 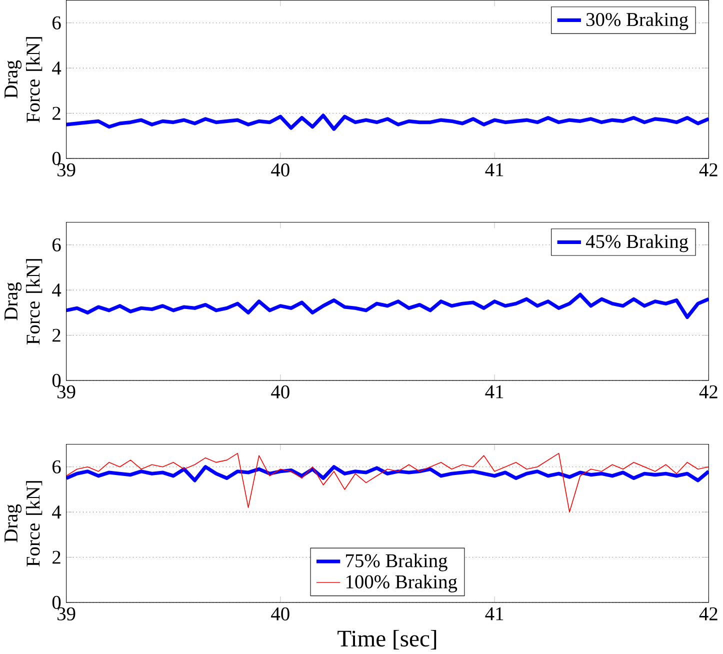 I want to click on line-series, so click(x=387, y=305).